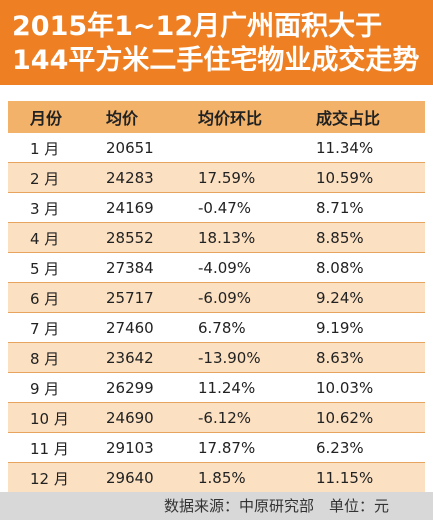 This screenshot has height=520, width=433. What do you see at coordinates (216, 506) in the screenshot?
I see `source-footer: 数据来源：中原研究部 单位：元` at bounding box center [216, 506].